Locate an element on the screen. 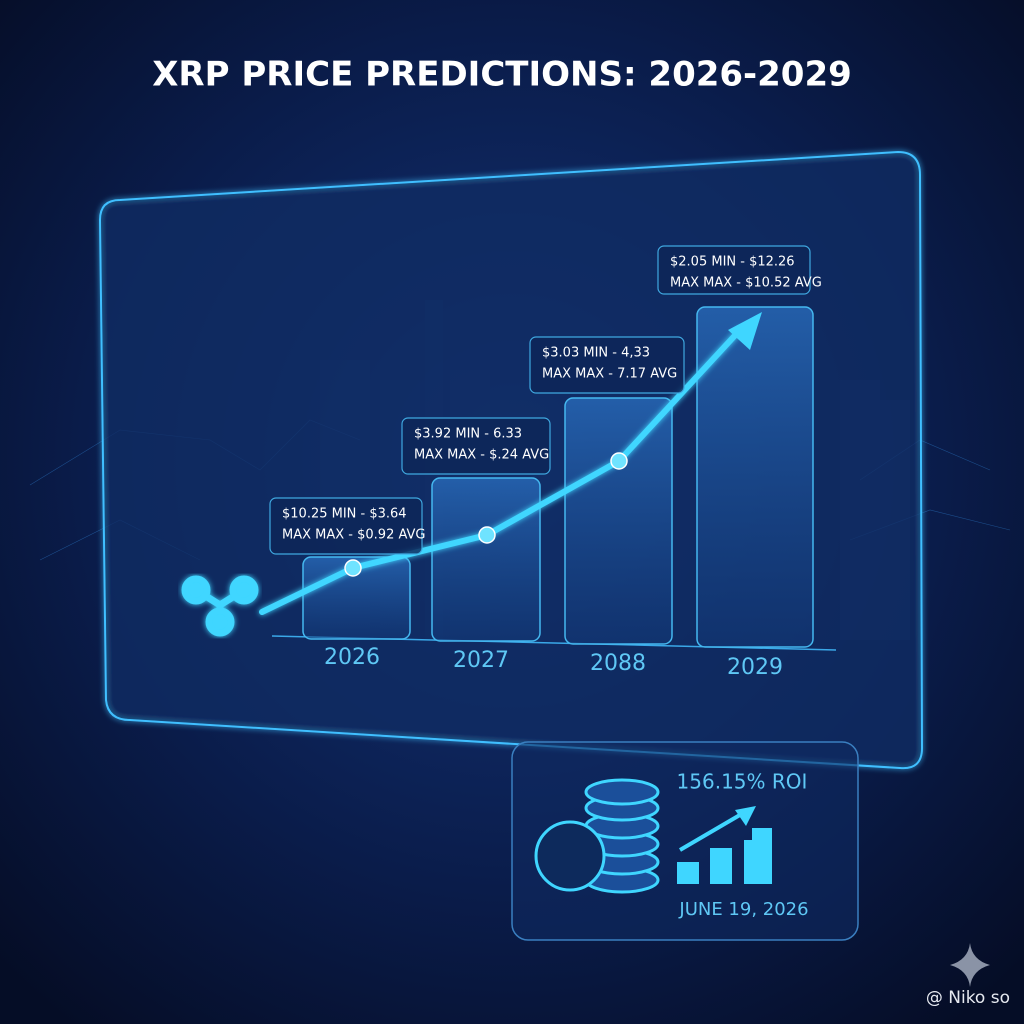  callout-line: MAX MAX - 7.17 AVG is located at coordinates (609, 374).